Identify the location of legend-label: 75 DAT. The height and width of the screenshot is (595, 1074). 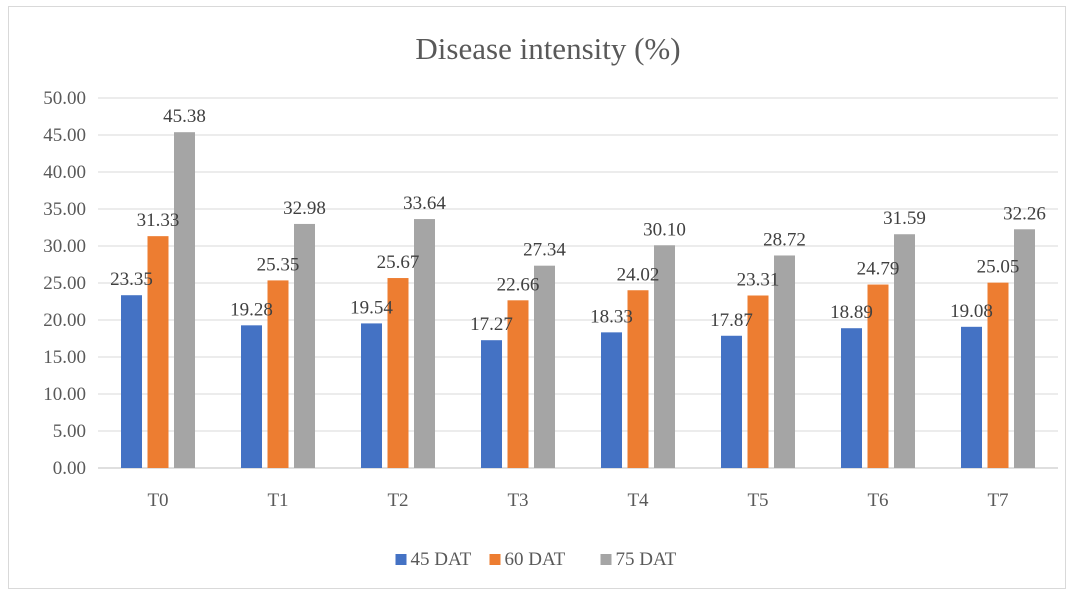
(646, 559).